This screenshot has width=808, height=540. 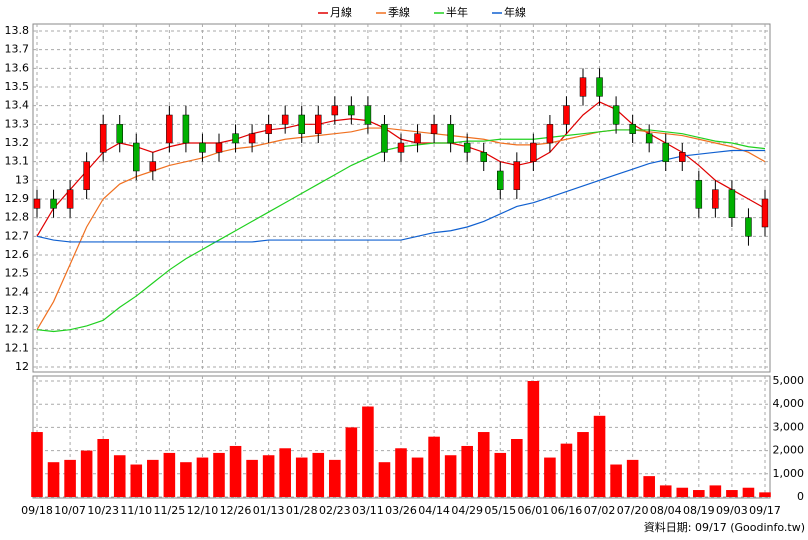 What do you see at coordinates (789, 426) in the screenshot?
I see `volume-tick-label: 3,000` at bounding box center [789, 426].